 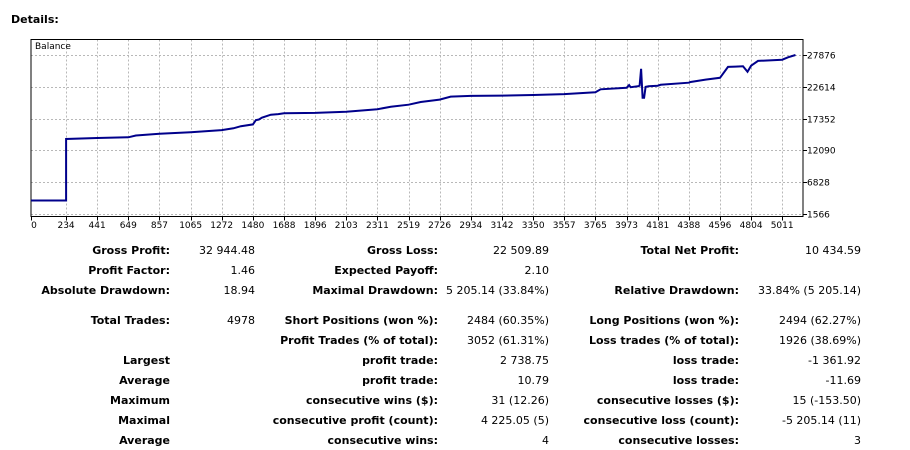 I want to click on stat-label: Maximal, so click(x=144, y=420).